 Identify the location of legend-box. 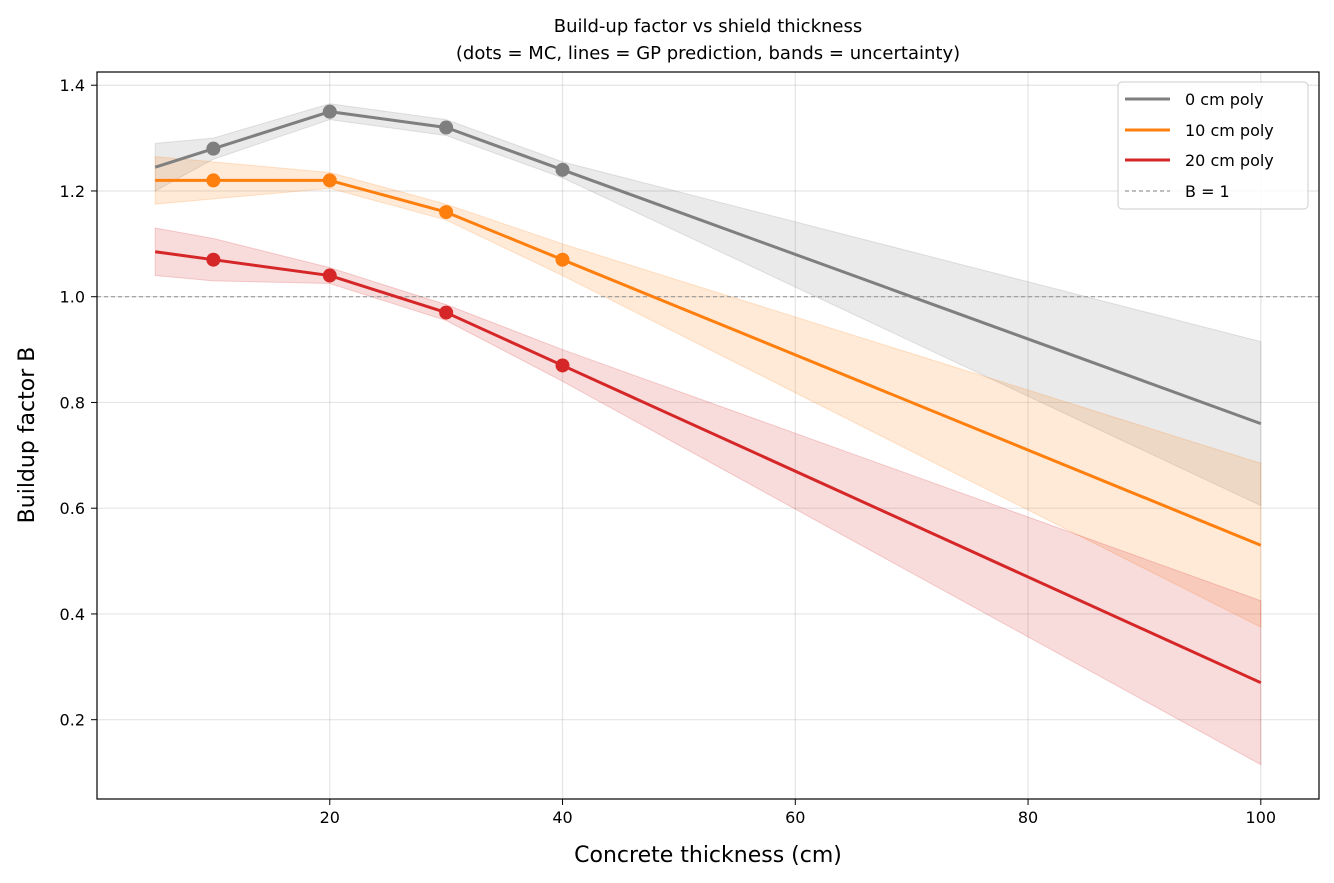
(1213, 145).